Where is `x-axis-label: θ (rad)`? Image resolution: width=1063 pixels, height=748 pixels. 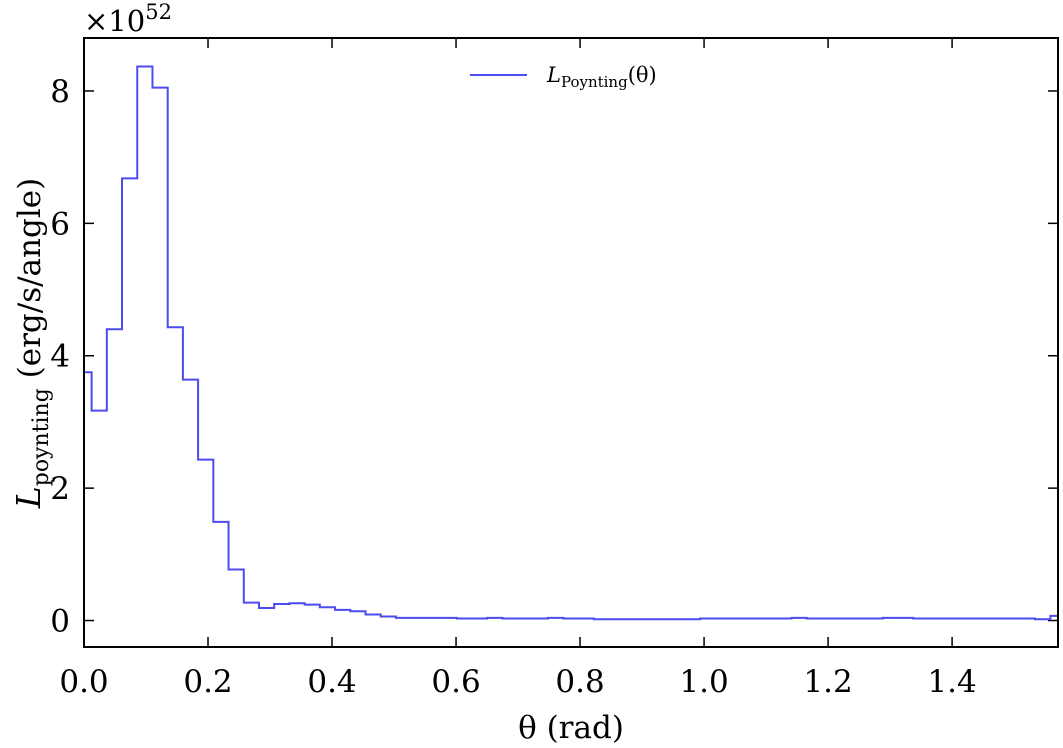 x-axis-label: θ (rad) is located at coordinates (571, 728).